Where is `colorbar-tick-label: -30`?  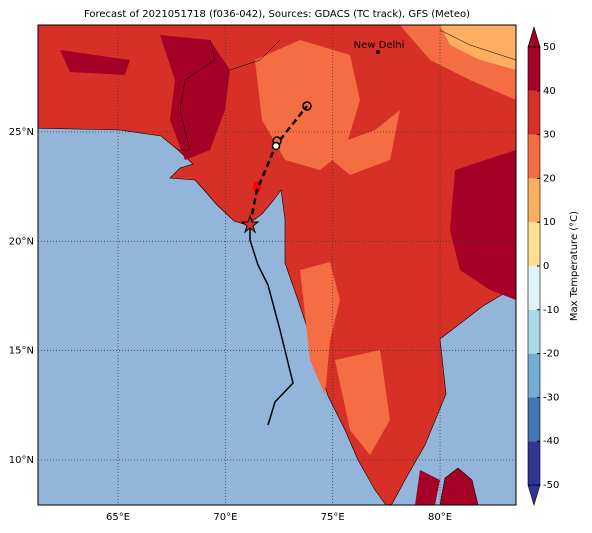
colorbar-tick-label: -30 is located at coordinates (551, 397).